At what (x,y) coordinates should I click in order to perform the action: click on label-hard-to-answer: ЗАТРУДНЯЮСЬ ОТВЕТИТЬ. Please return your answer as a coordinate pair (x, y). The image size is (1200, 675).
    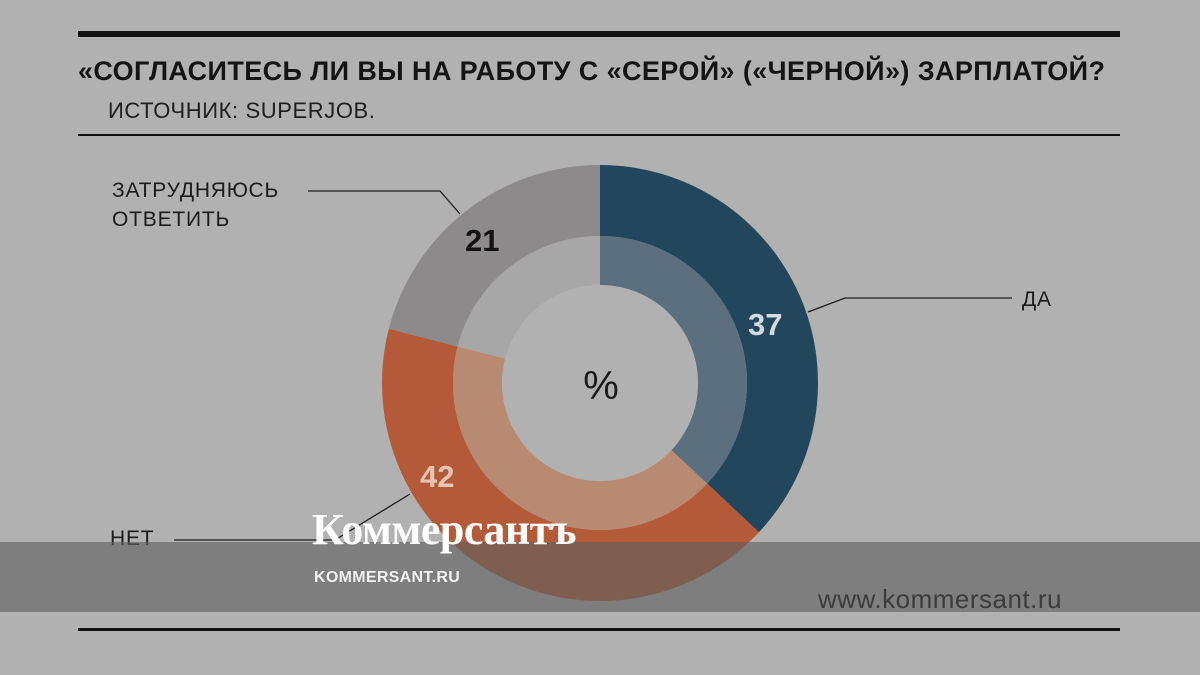
    Looking at the image, I should click on (196, 205).